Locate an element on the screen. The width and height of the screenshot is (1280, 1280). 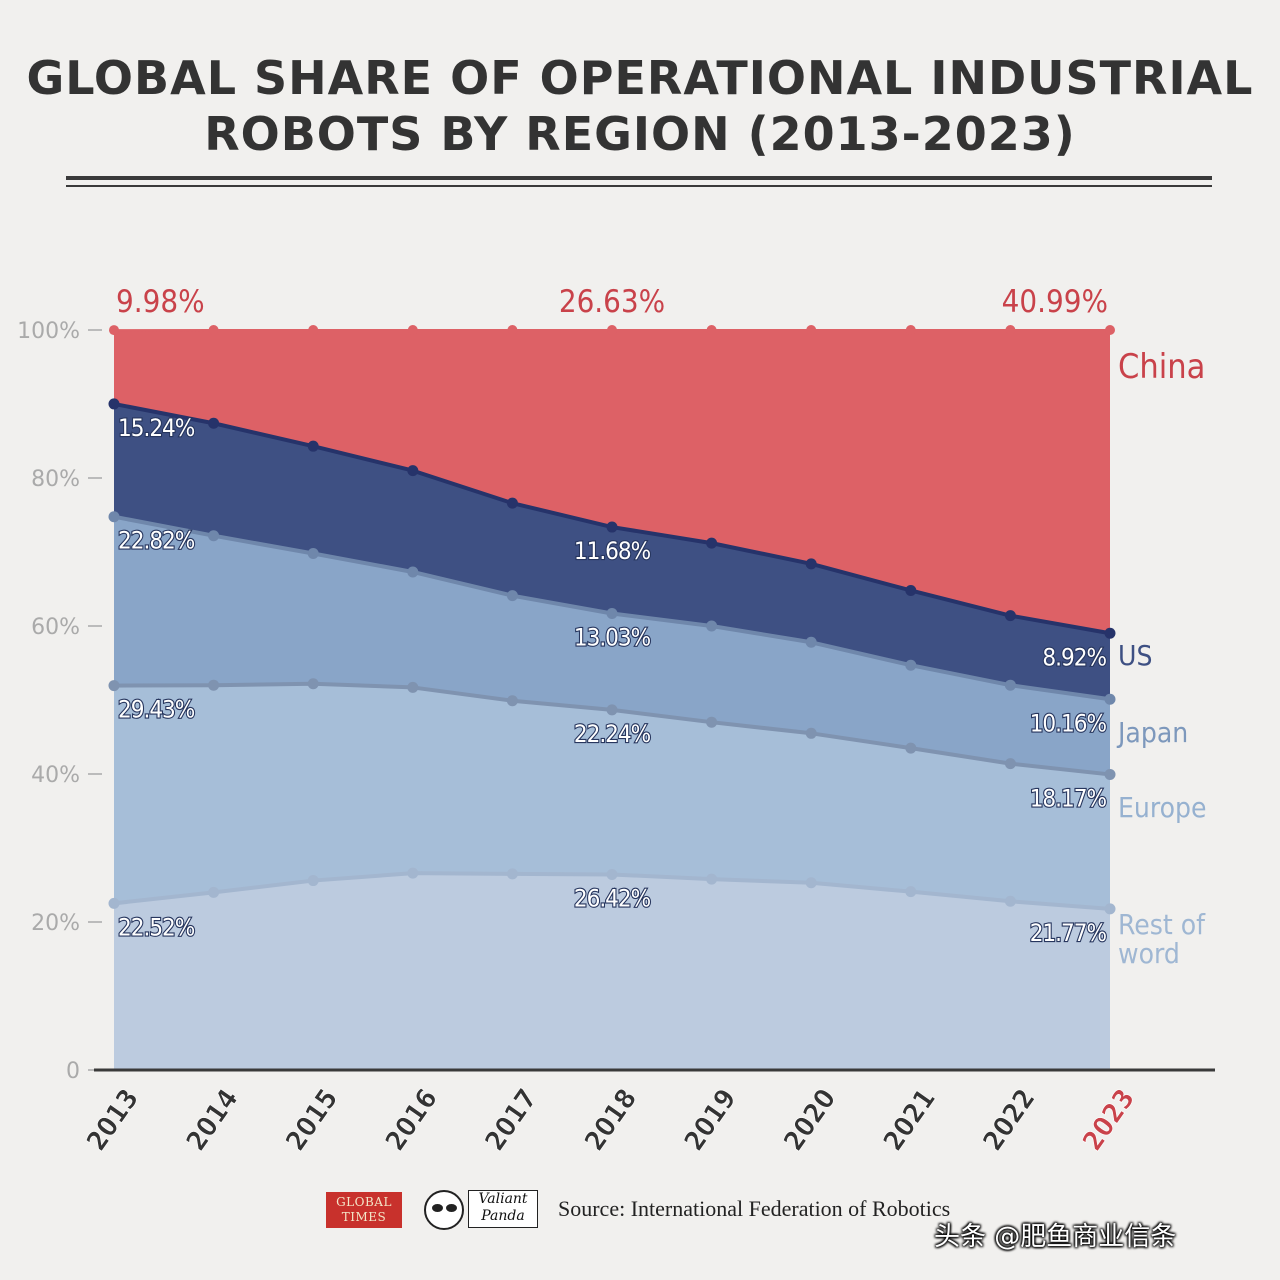
point-us-2023 is located at coordinates (1110, 633).